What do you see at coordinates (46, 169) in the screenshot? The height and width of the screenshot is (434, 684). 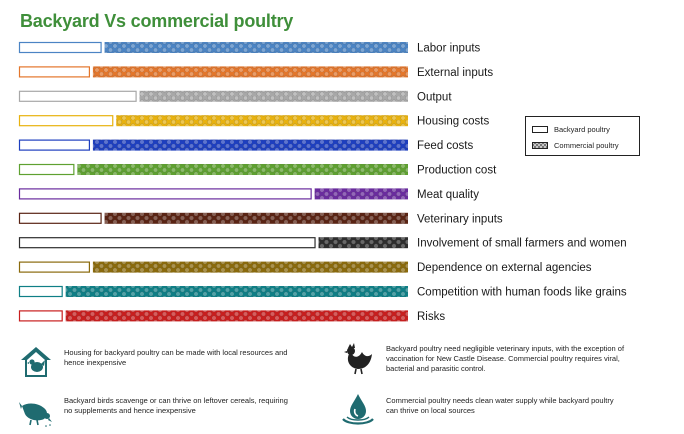 I see `bar-backyard-production-cost` at bounding box center [46, 169].